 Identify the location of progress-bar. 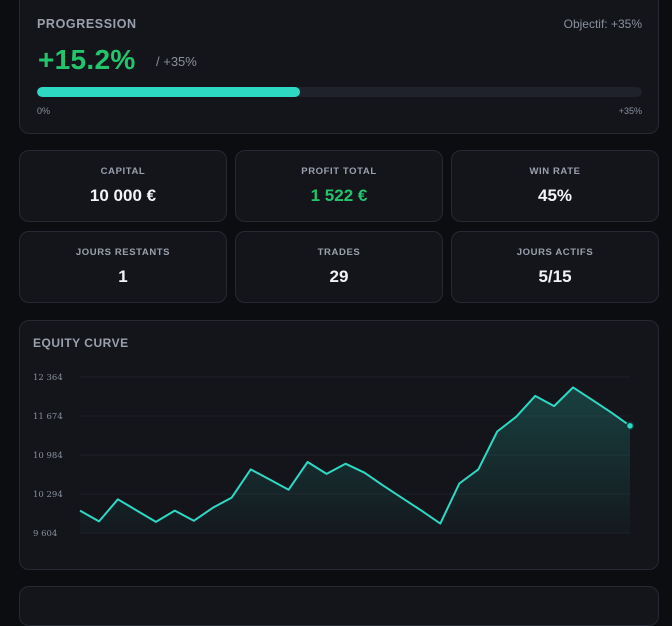
(339, 92).